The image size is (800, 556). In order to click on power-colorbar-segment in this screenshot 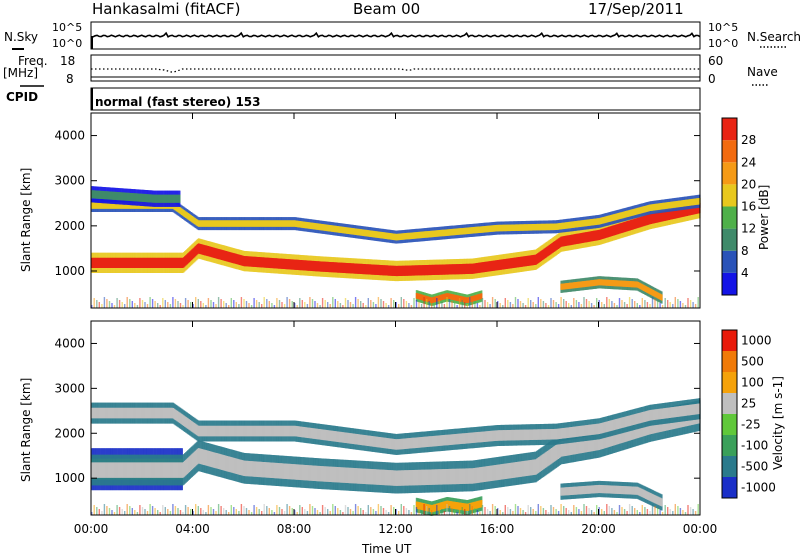, I will do `click(729, 173)`.